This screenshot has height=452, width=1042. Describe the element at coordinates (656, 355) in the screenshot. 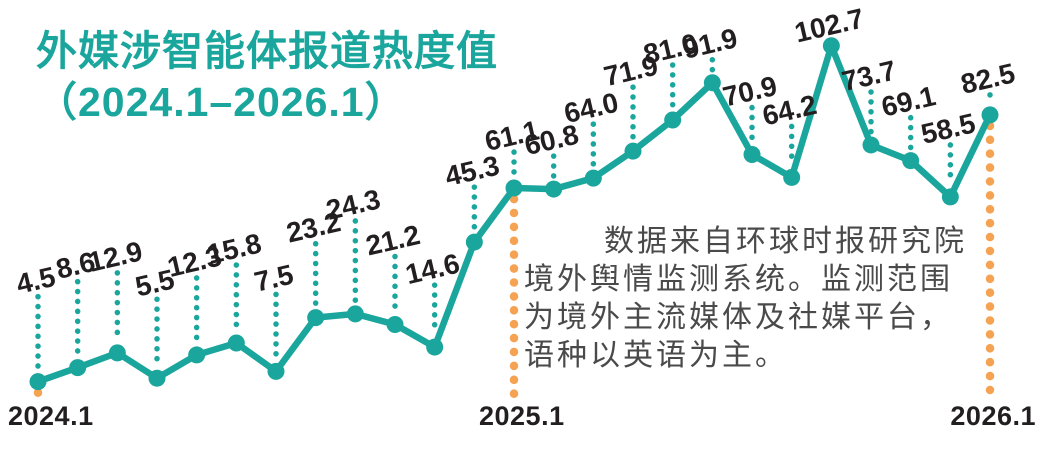

I see `annotation-line: 语种以英语为主。` at that location.